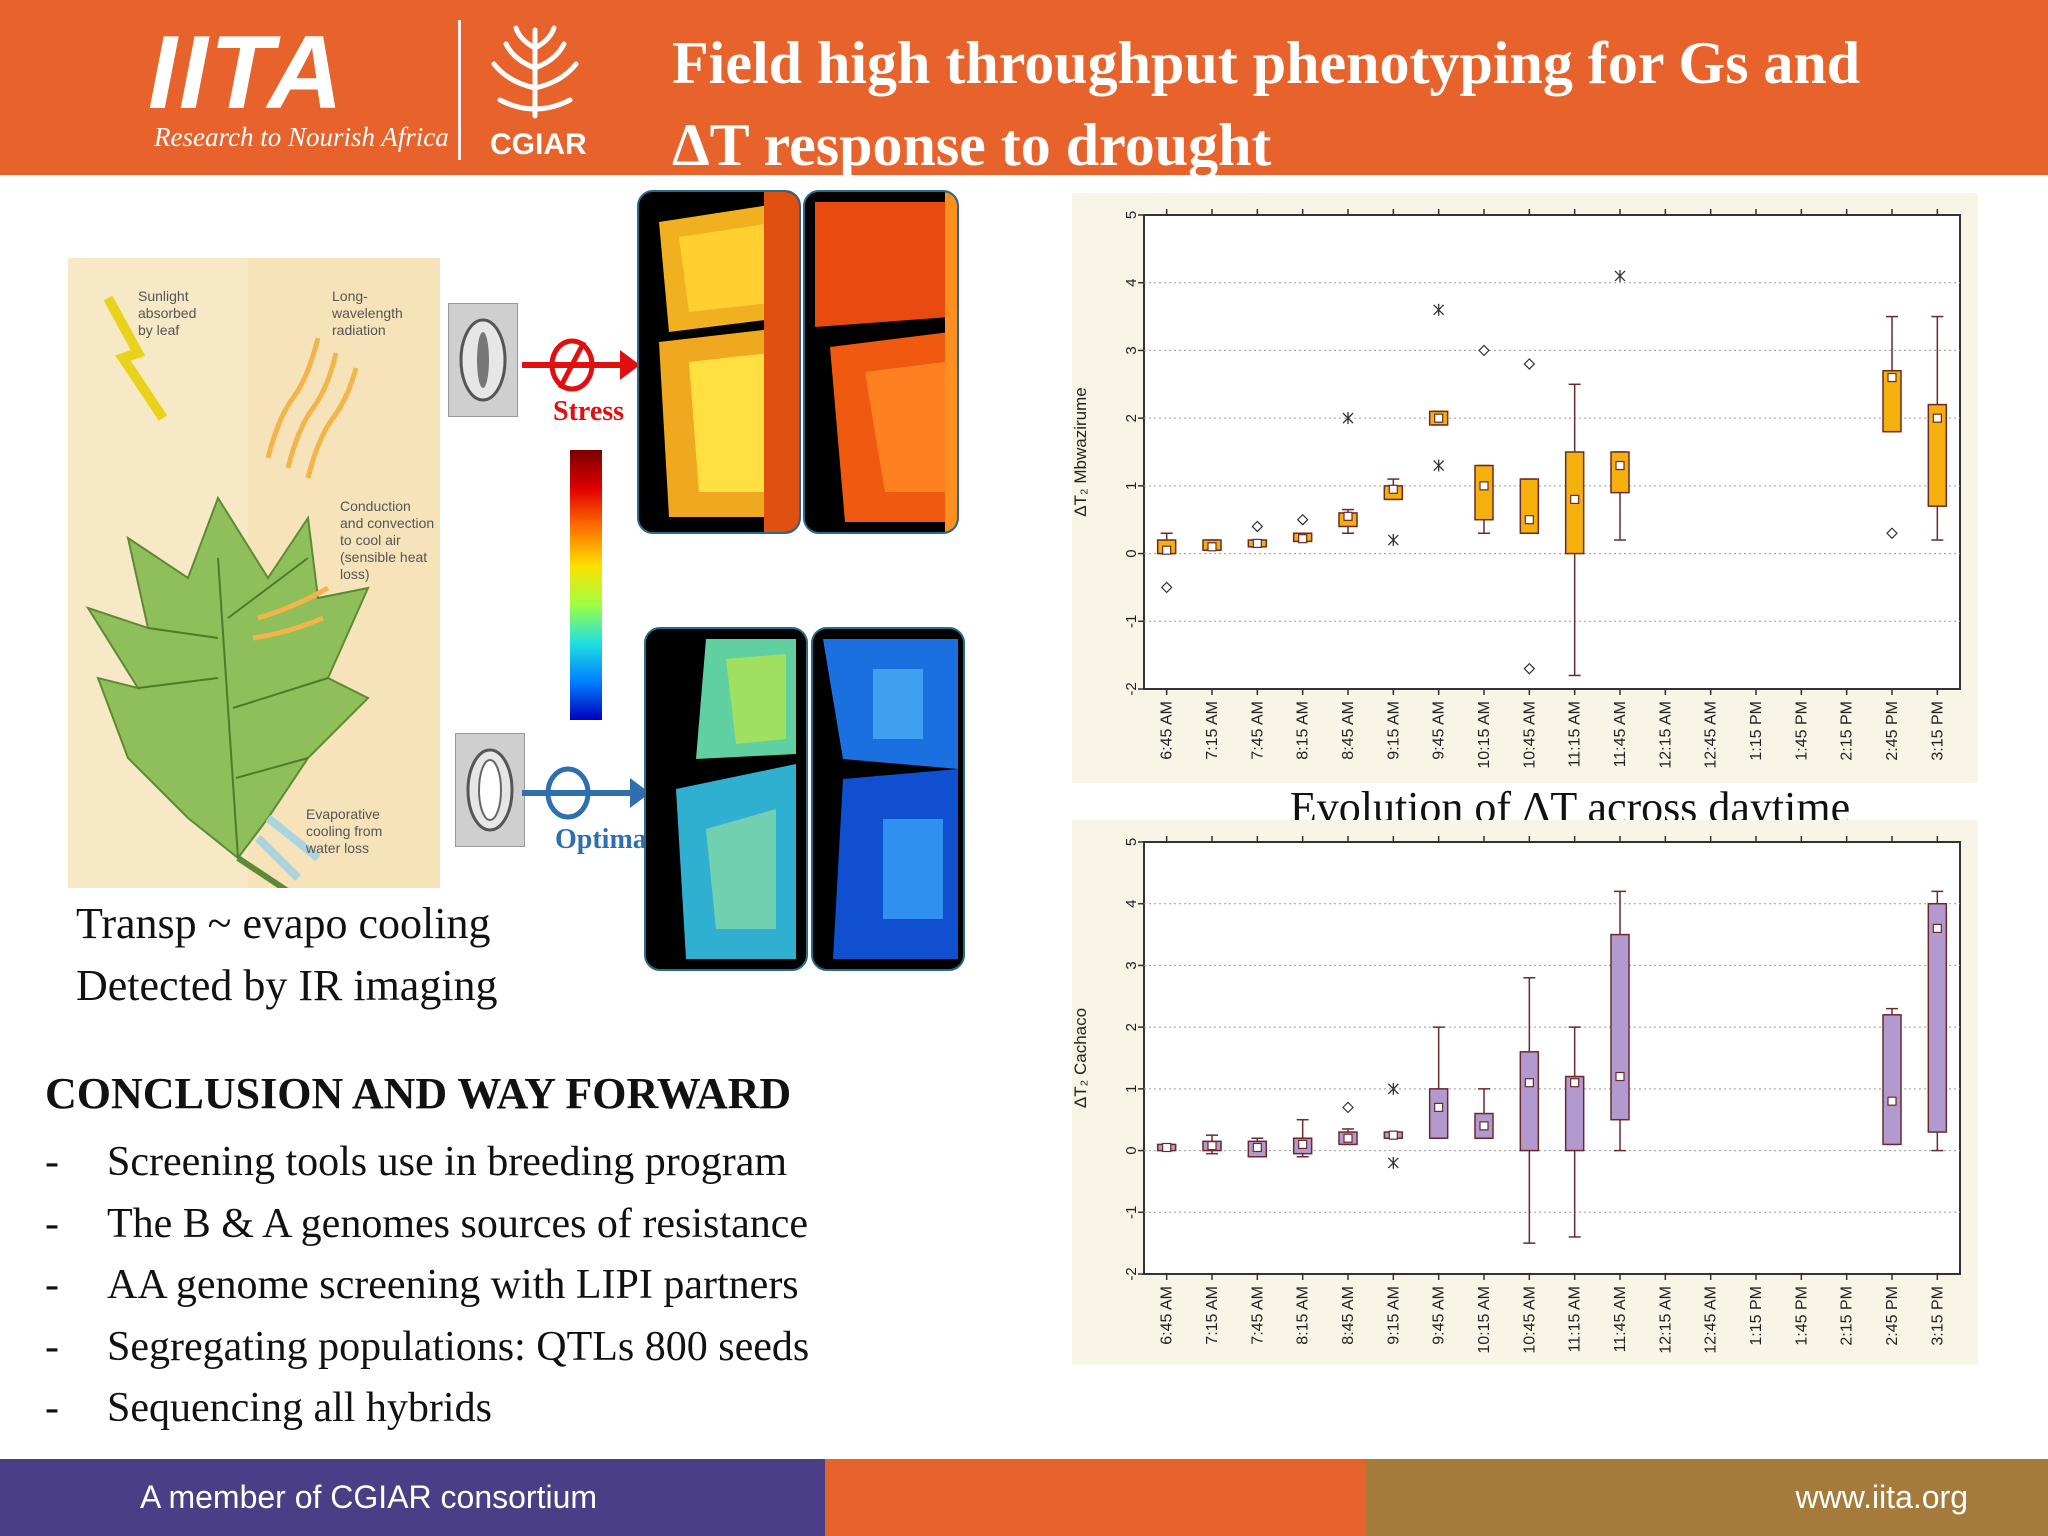  Describe the element at coordinates (457, 1223) in the screenshot. I see `list-item-text: The B & A genomes sources of resistance` at that location.